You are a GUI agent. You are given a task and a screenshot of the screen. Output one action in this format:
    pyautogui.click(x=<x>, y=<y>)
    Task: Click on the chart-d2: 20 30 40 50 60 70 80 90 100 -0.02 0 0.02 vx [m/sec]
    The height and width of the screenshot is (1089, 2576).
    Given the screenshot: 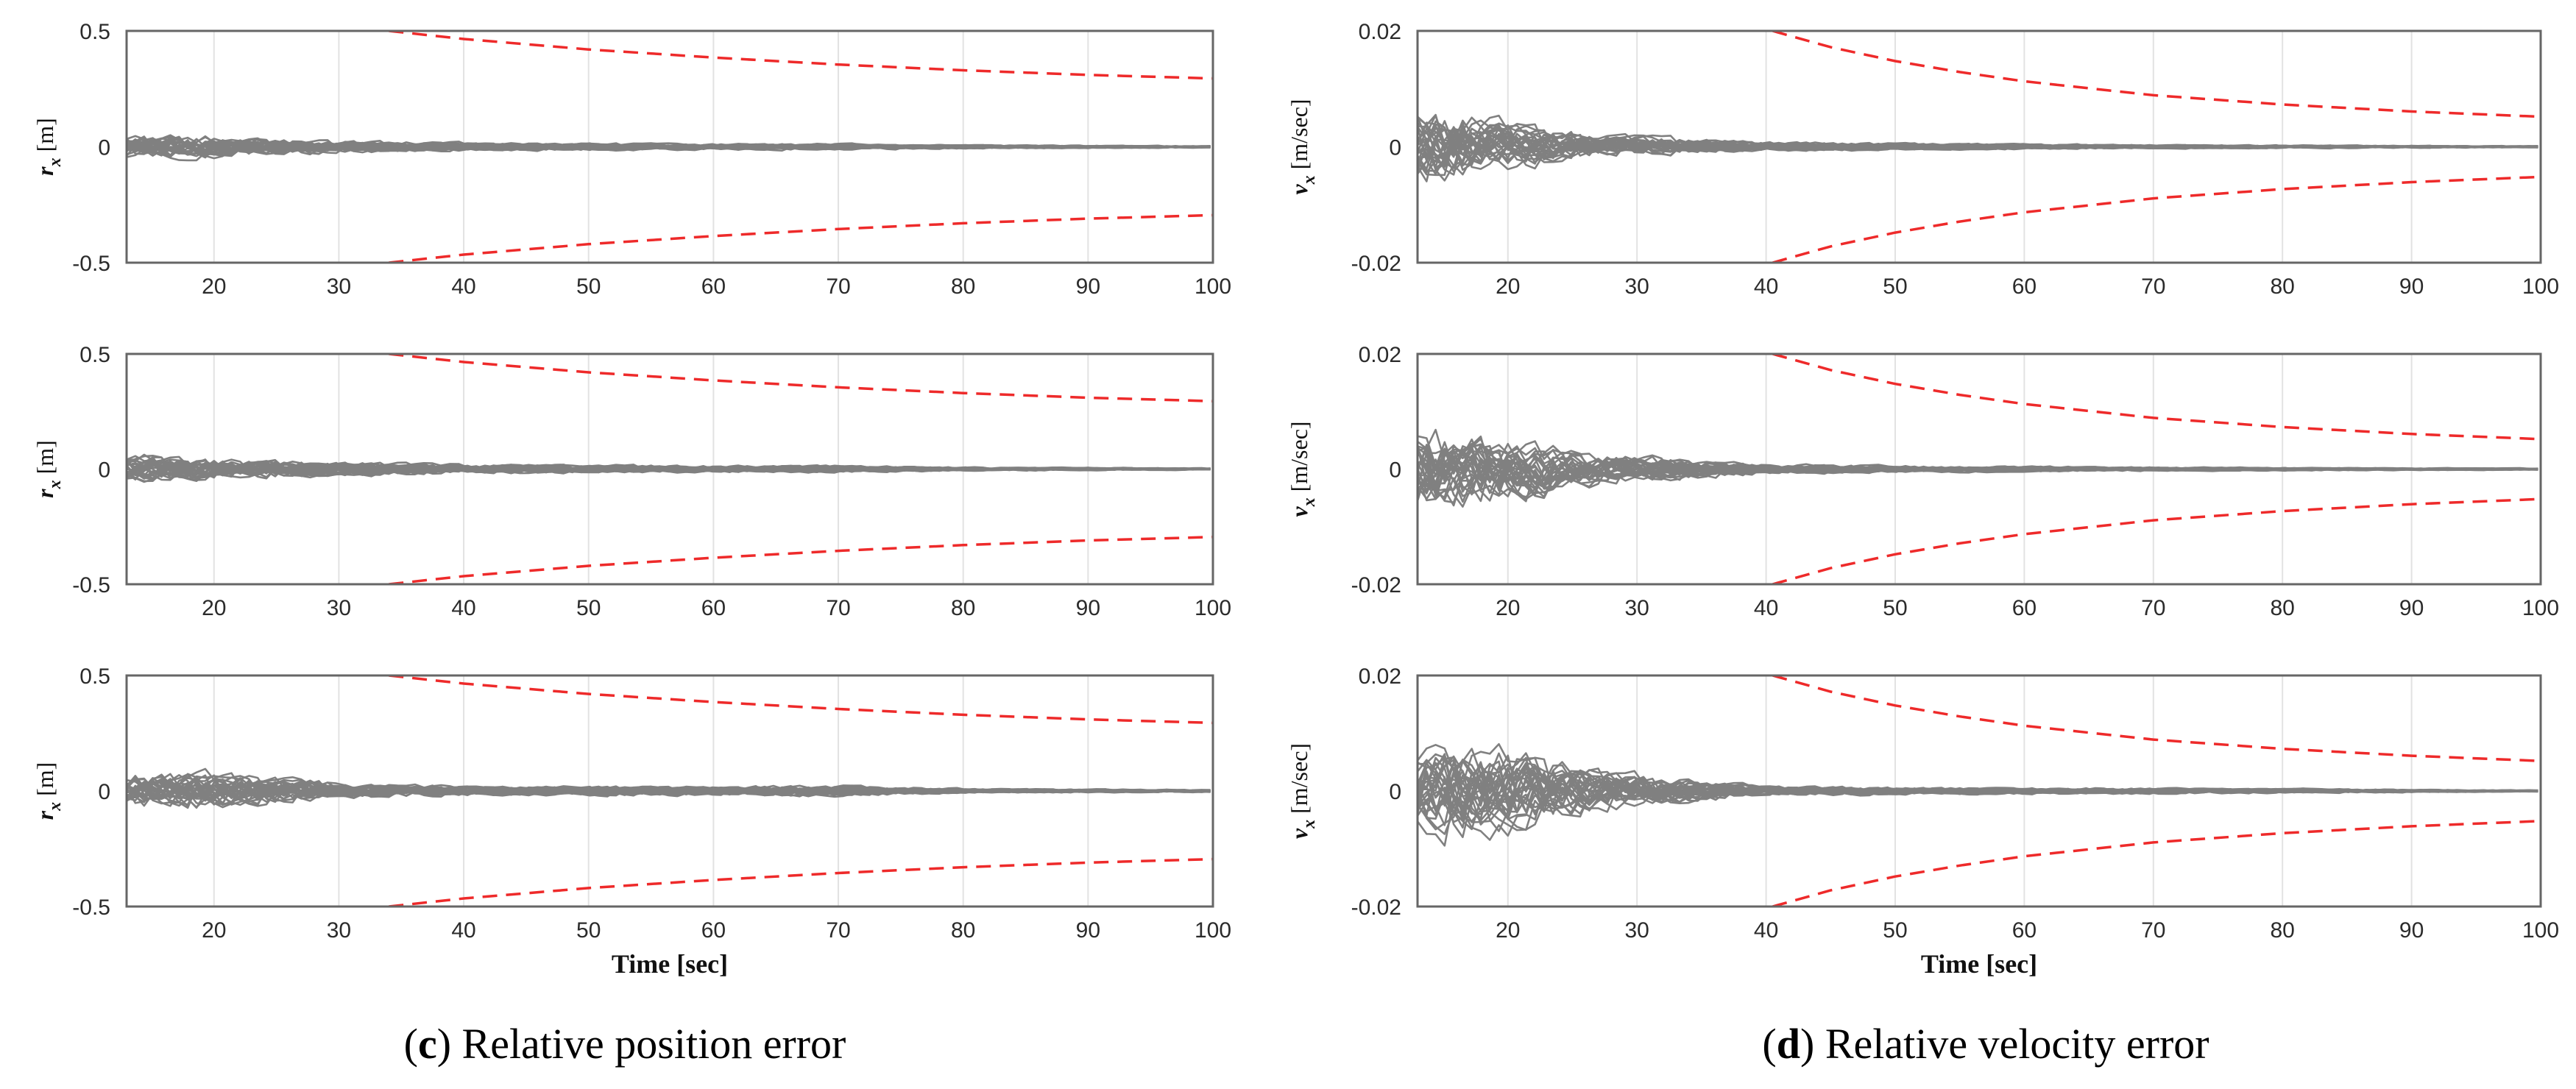 What is the action you would take?
    pyautogui.click(x=1922, y=481)
    